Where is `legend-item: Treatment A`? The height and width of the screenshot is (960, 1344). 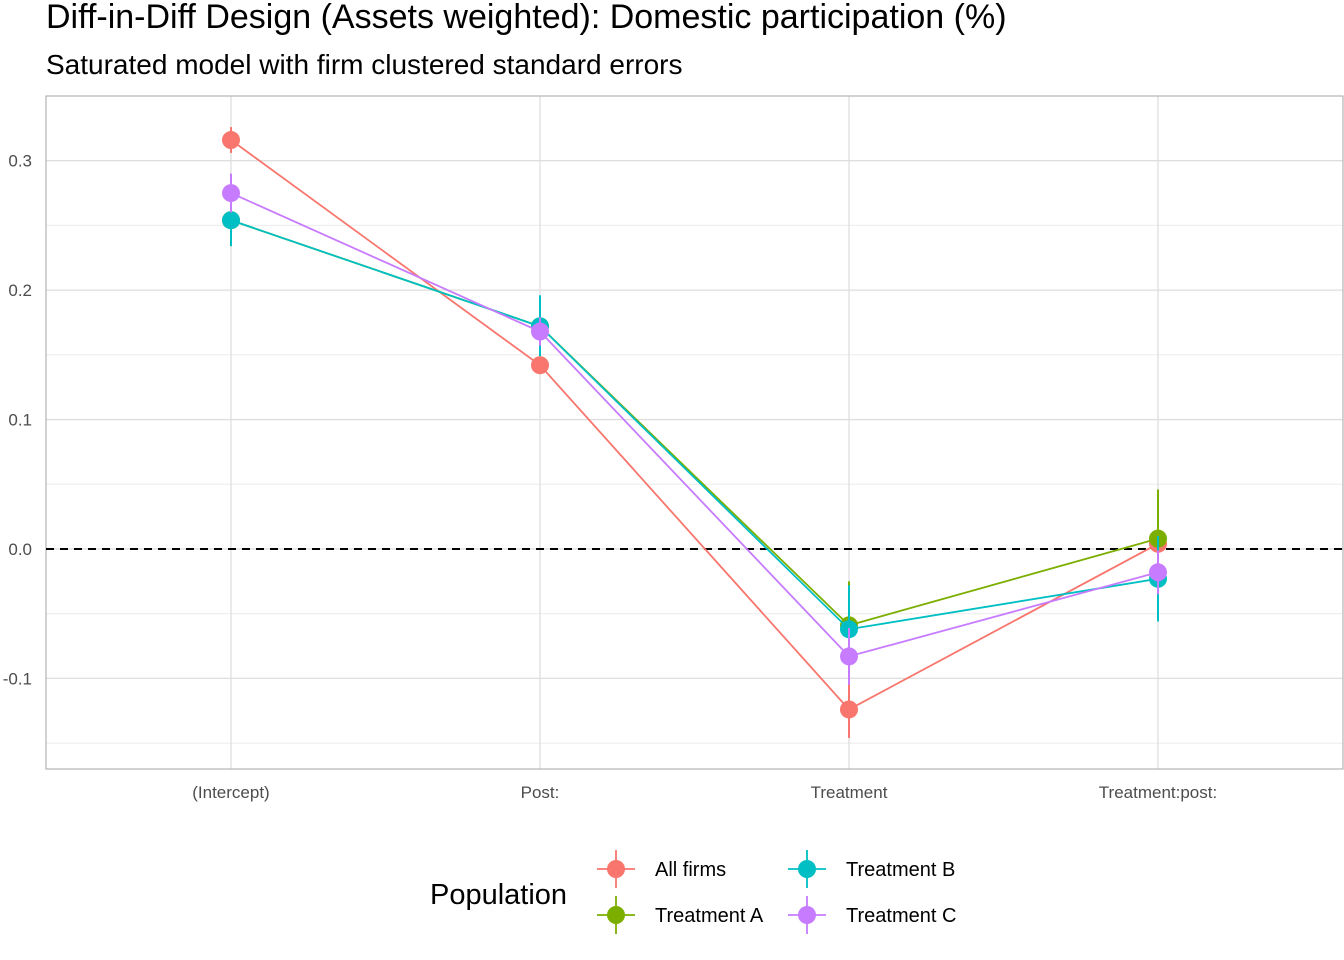
legend-item: Treatment A is located at coordinates (680, 915).